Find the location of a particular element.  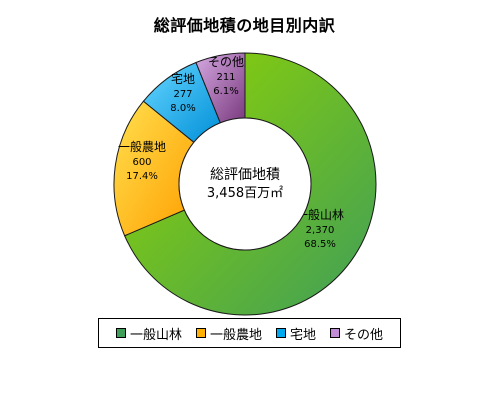

slice-percent-label: 6.1% is located at coordinates (225, 91).